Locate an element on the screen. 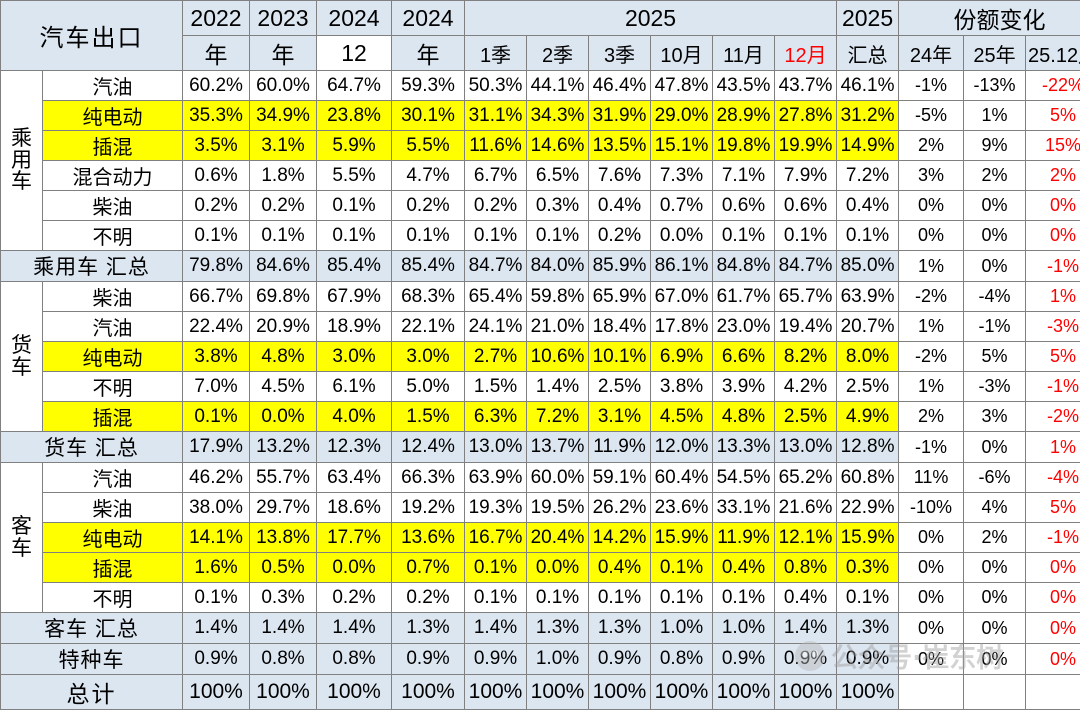 The image size is (1080, 710). data-cell: 20.9% is located at coordinates (283, 327).